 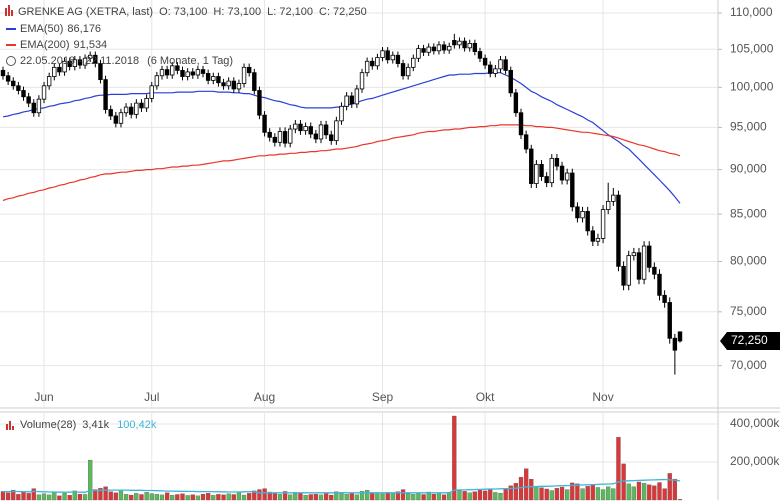 What do you see at coordinates (84, 29) in the screenshot?
I see `legend-value: 86,176` at bounding box center [84, 29].